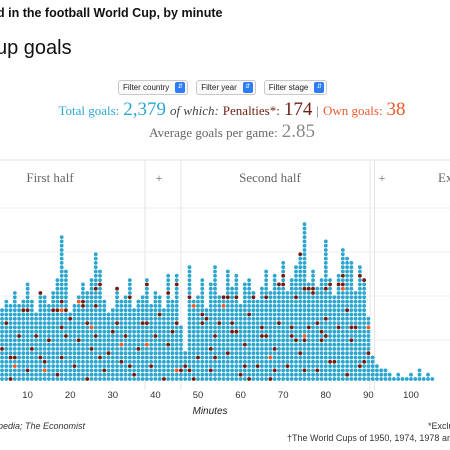 Image resolution: width=450 pixels, height=450 pixels. Describe the element at coordinates (411, 395) in the screenshot. I see `x-tick-label: 100` at that location.